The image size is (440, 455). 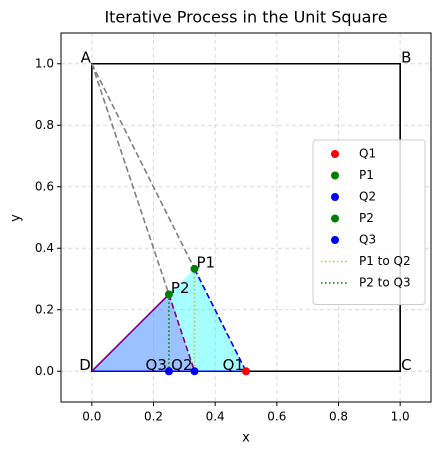 I want to click on corner-label: D, so click(x=85, y=365).